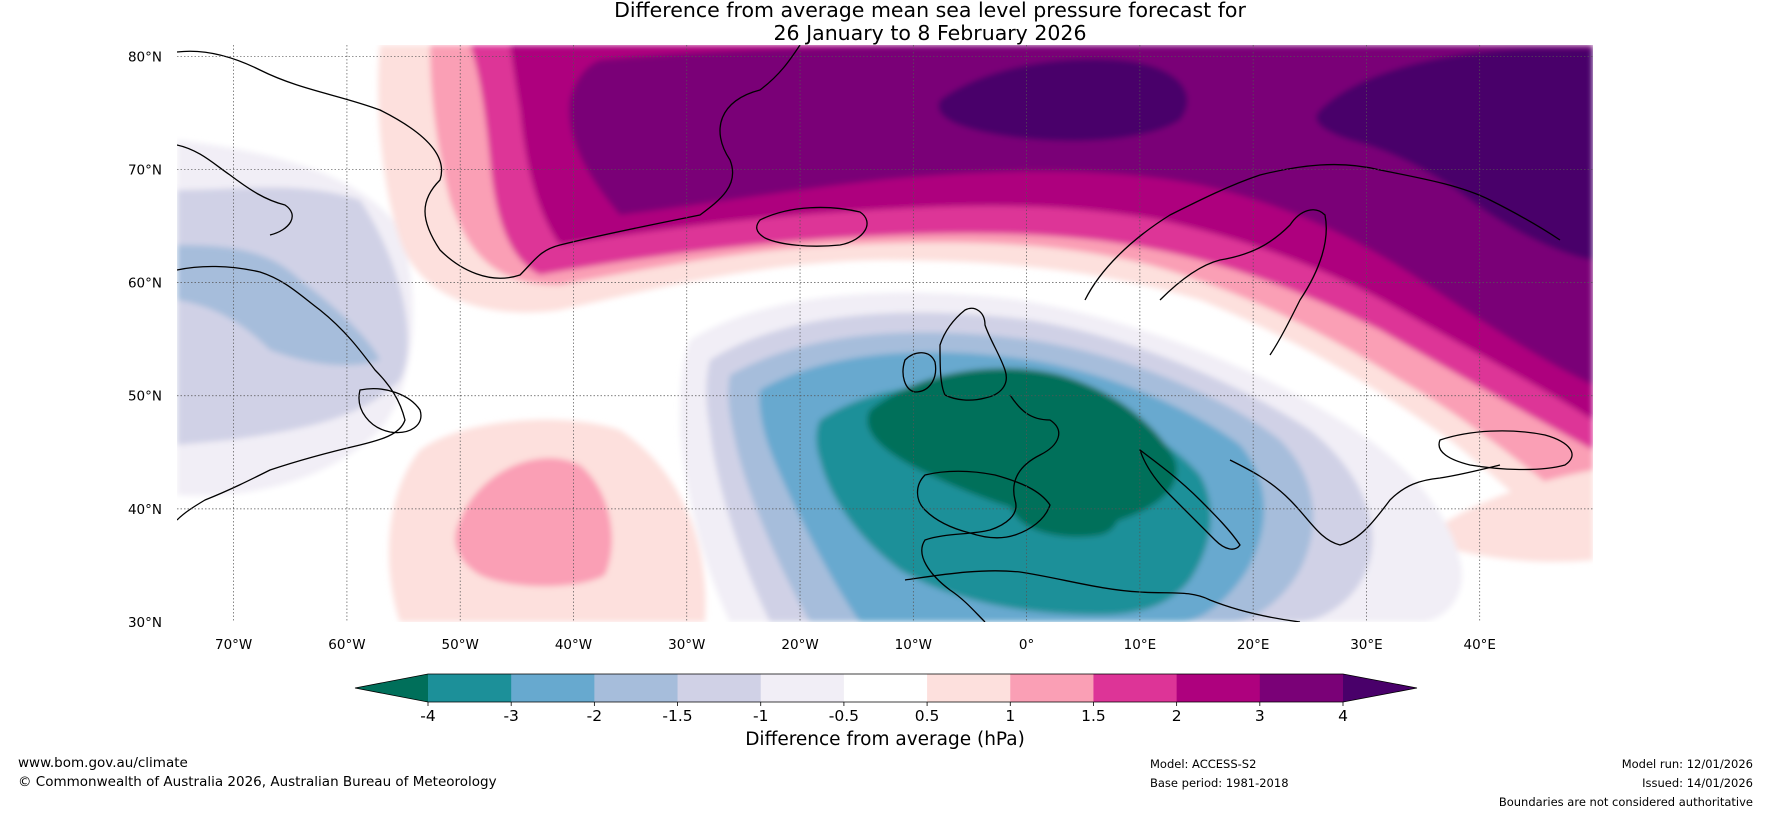 The image size is (1770, 816). I want to click on coast-ireland, so click(919, 372).